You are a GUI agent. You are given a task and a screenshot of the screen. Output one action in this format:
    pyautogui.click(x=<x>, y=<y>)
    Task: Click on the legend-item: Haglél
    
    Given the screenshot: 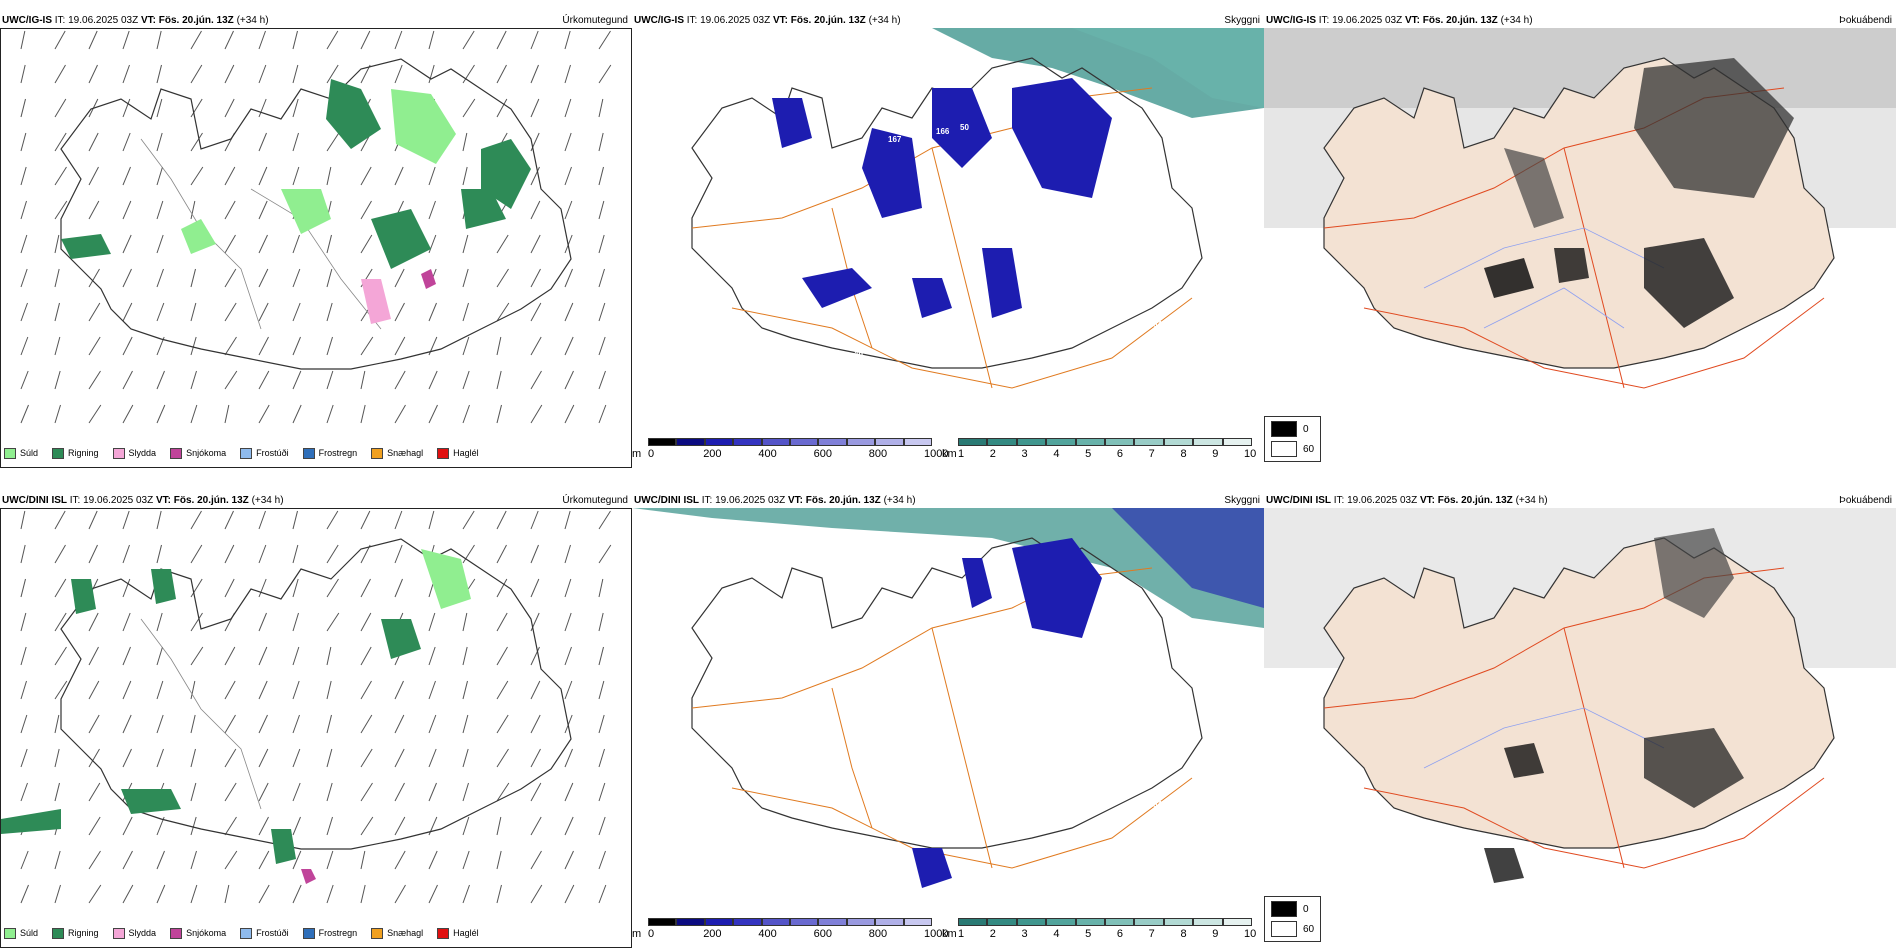 What is the action you would take?
    pyautogui.click(x=458, y=453)
    